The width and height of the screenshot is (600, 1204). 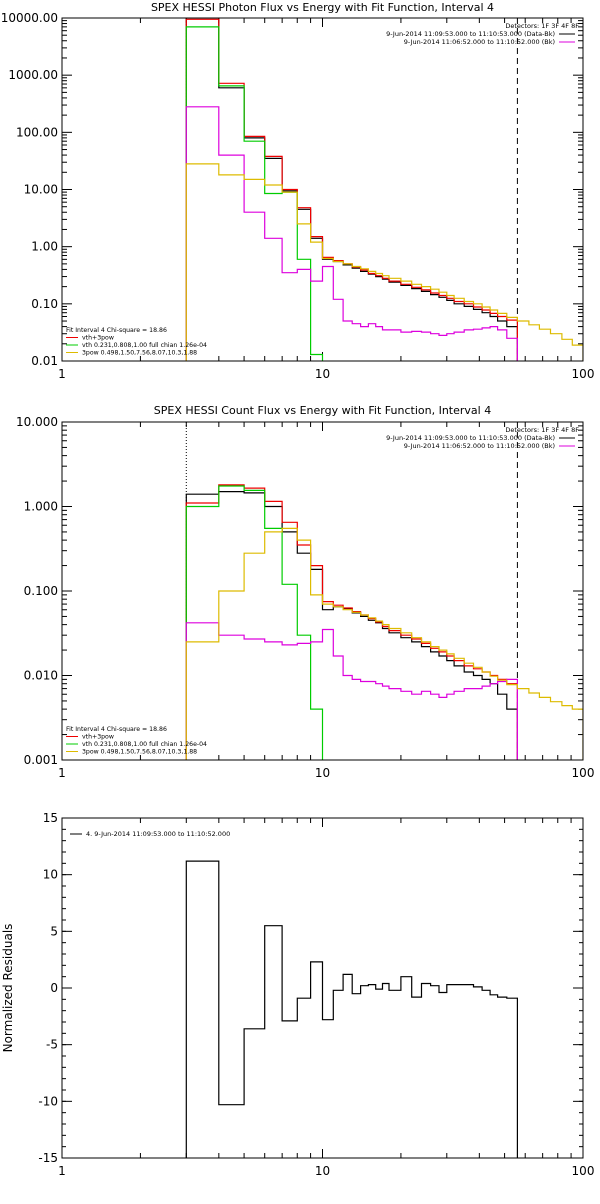 I want to click on series-group, so click(x=351, y=1009).